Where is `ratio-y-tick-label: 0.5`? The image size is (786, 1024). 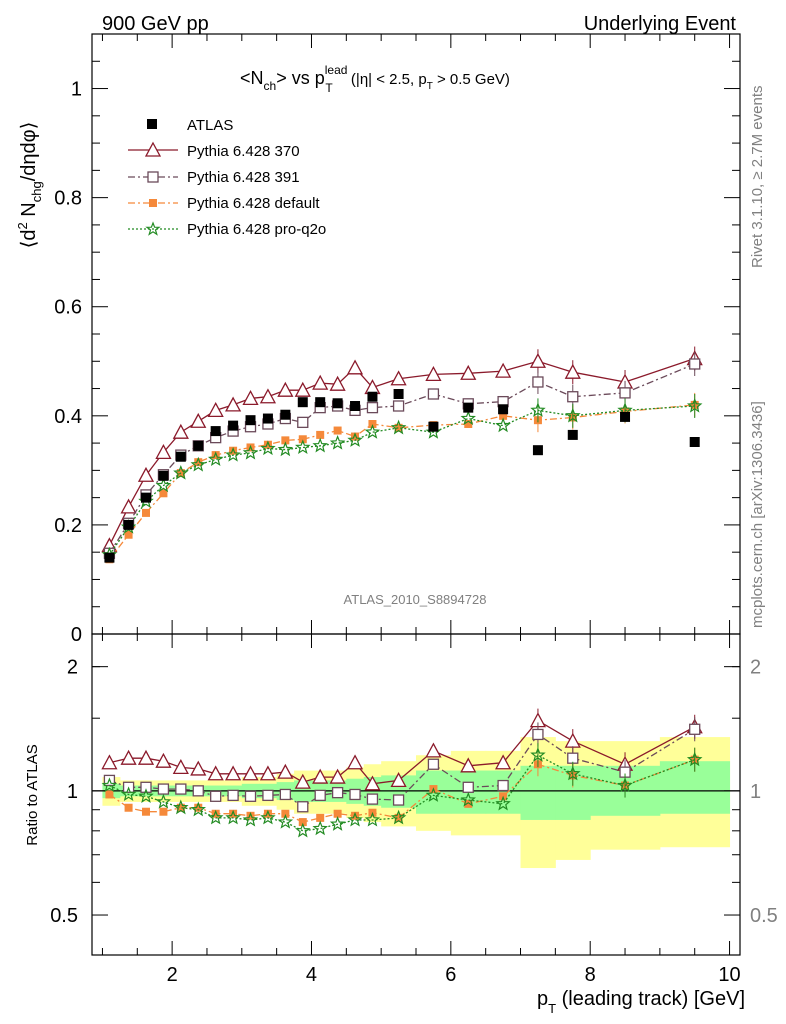
ratio-y-tick-label: 0.5 is located at coordinates (64, 916).